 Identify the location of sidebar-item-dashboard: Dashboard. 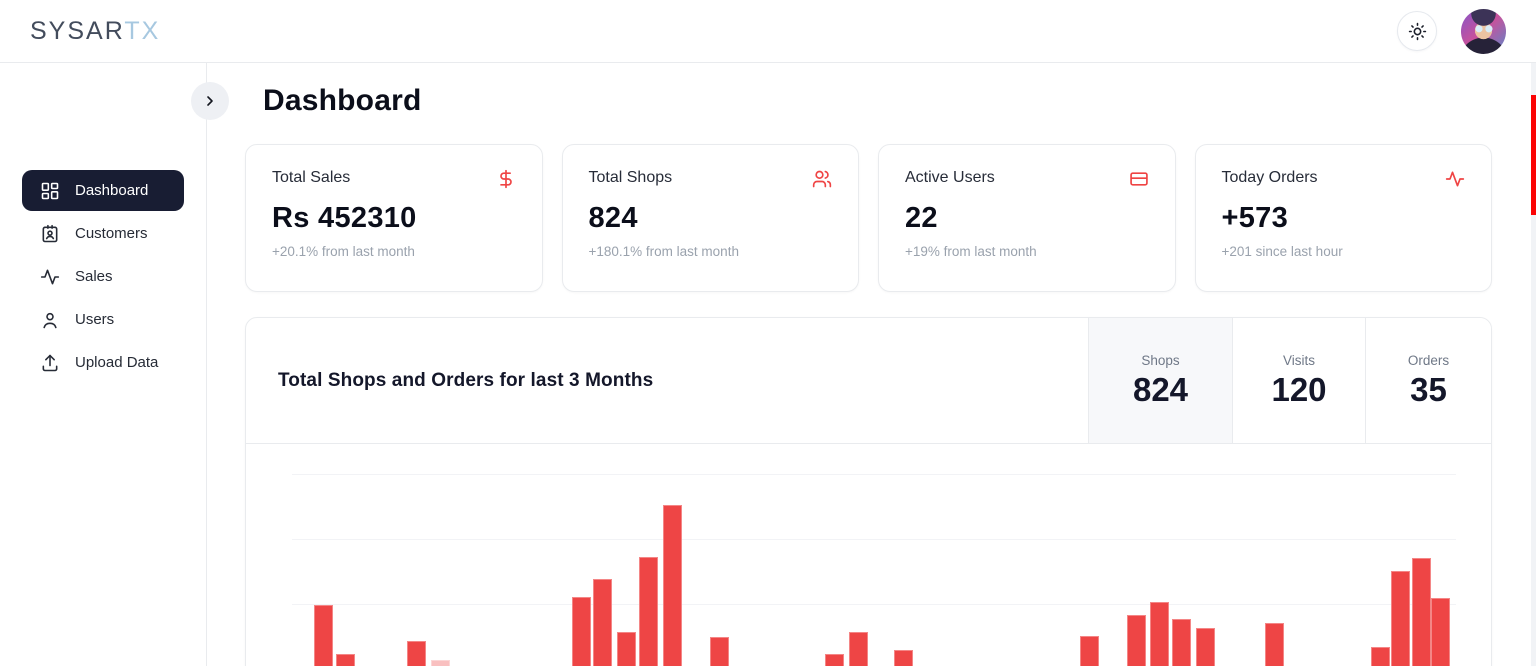
(103, 190).